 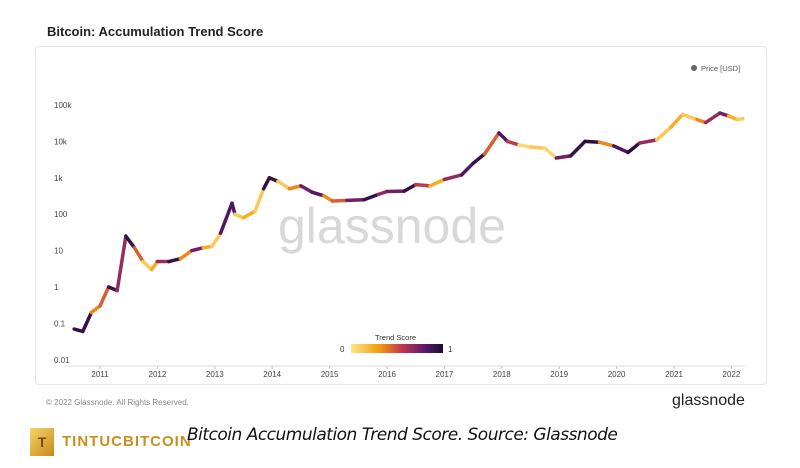 What do you see at coordinates (708, 400) in the screenshot?
I see `glassnode-logo: glassnode` at bounding box center [708, 400].